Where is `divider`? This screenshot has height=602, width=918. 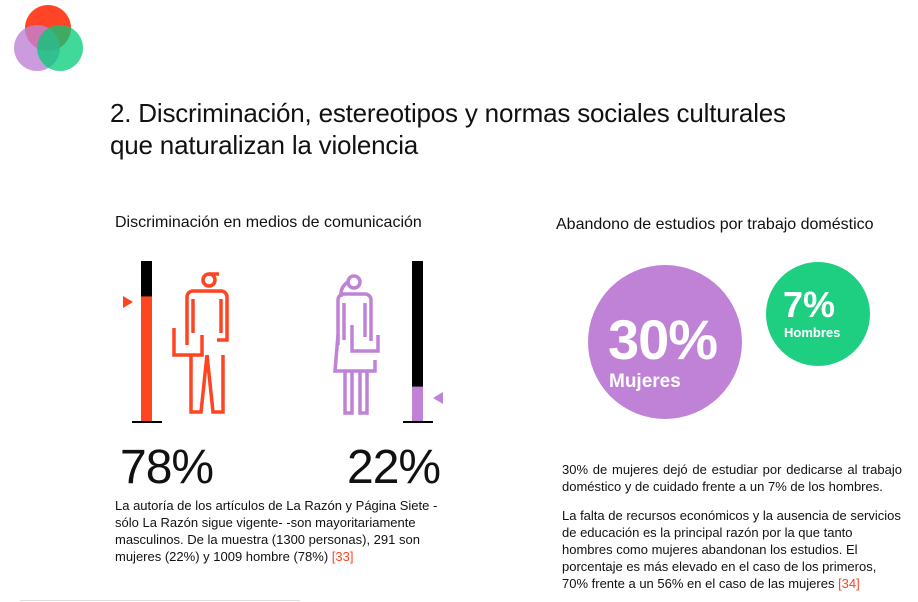 divider is located at coordinates (160, 600).